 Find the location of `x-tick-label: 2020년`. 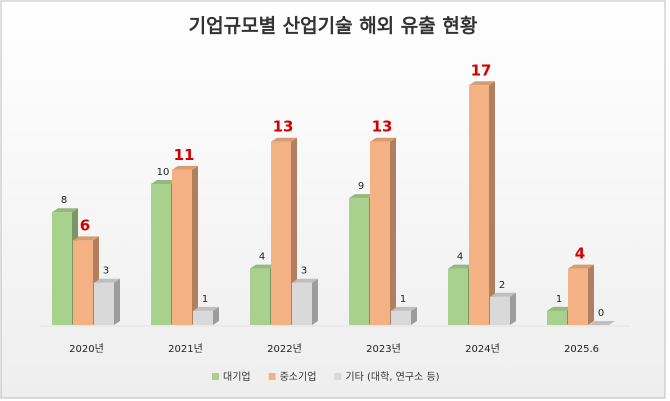

x-tick-label: 2020년 is located at coordinates (86, 349).